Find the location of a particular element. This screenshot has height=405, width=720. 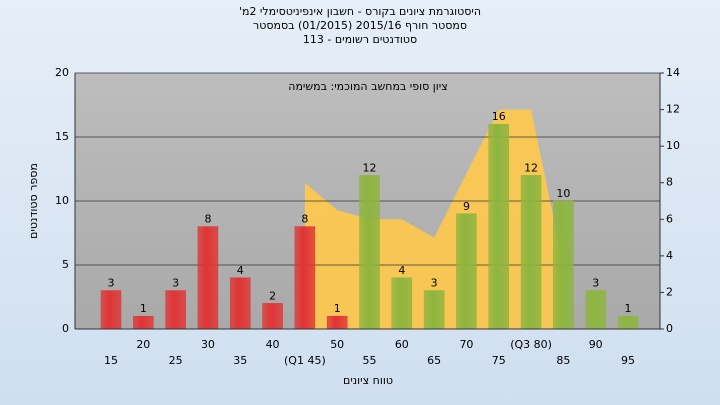

x-tick-label: (Q1 45) is located at coordinates (305, 360).